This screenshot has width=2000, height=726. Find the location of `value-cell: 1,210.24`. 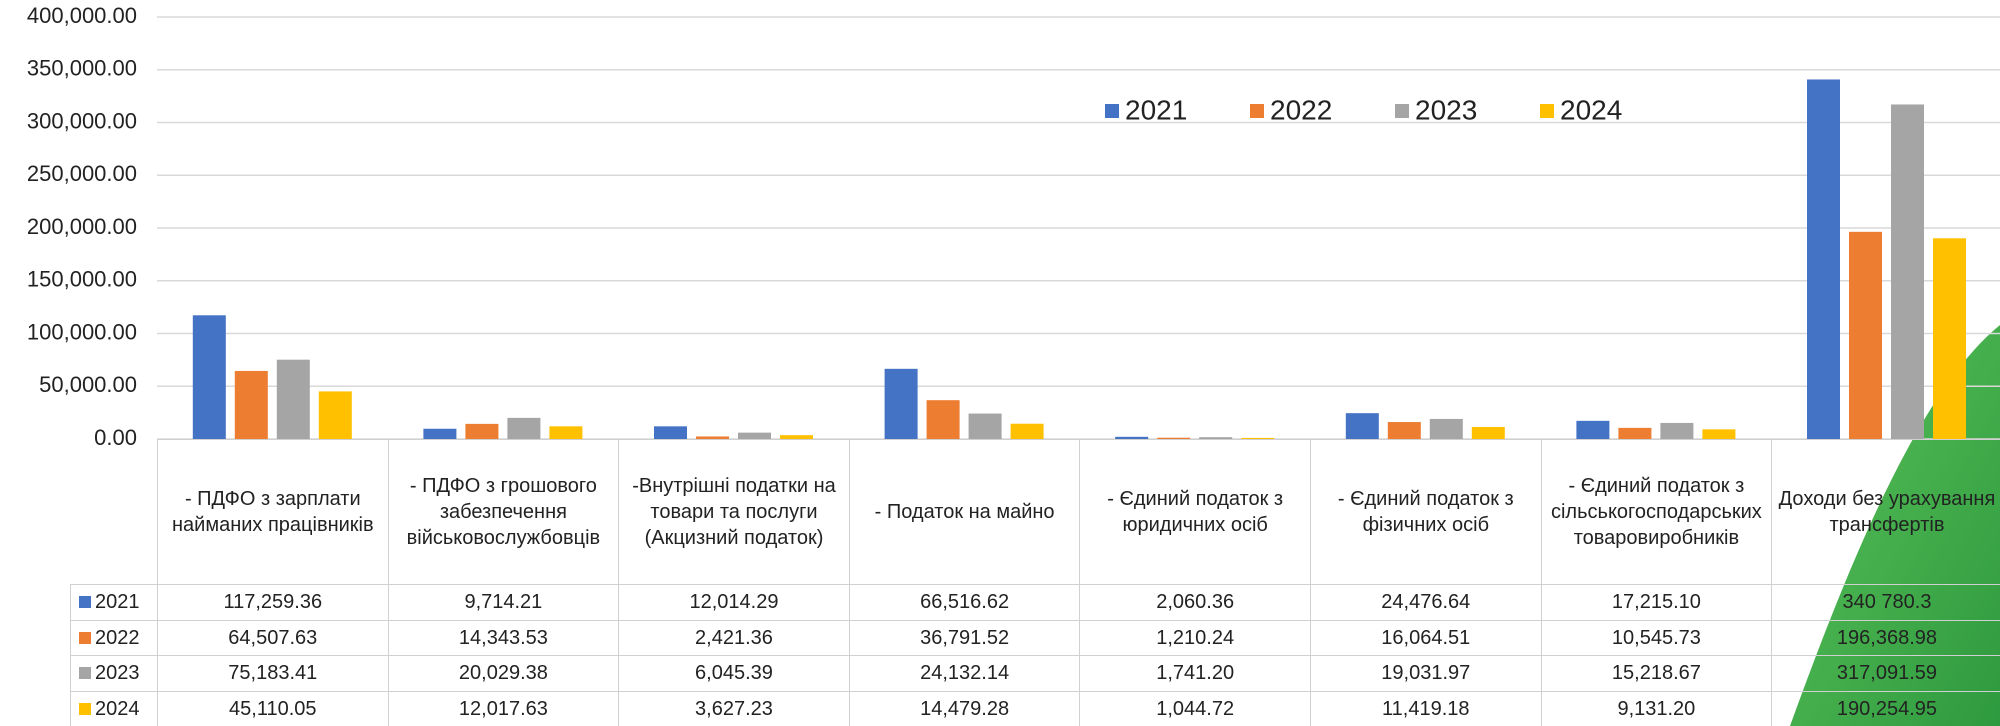

value-cell: 1,210.24 is located at coordinates (1195, 637).